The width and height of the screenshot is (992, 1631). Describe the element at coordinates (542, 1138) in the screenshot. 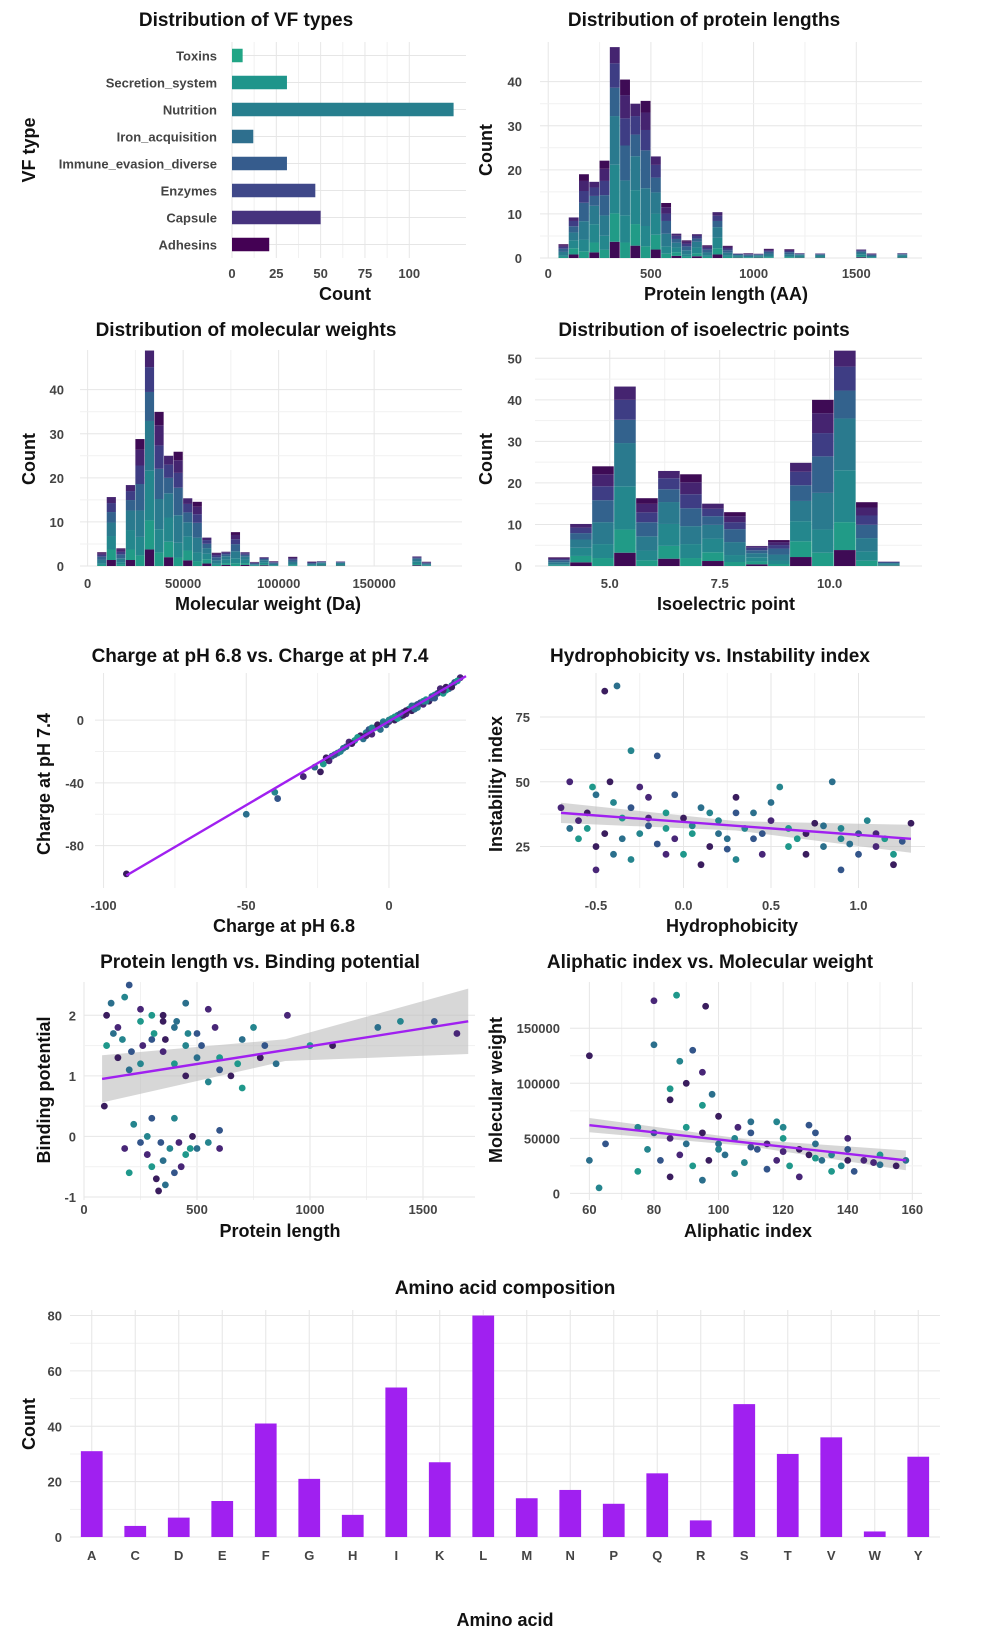

I see `aliph-ytick-label: 50000` at that location.